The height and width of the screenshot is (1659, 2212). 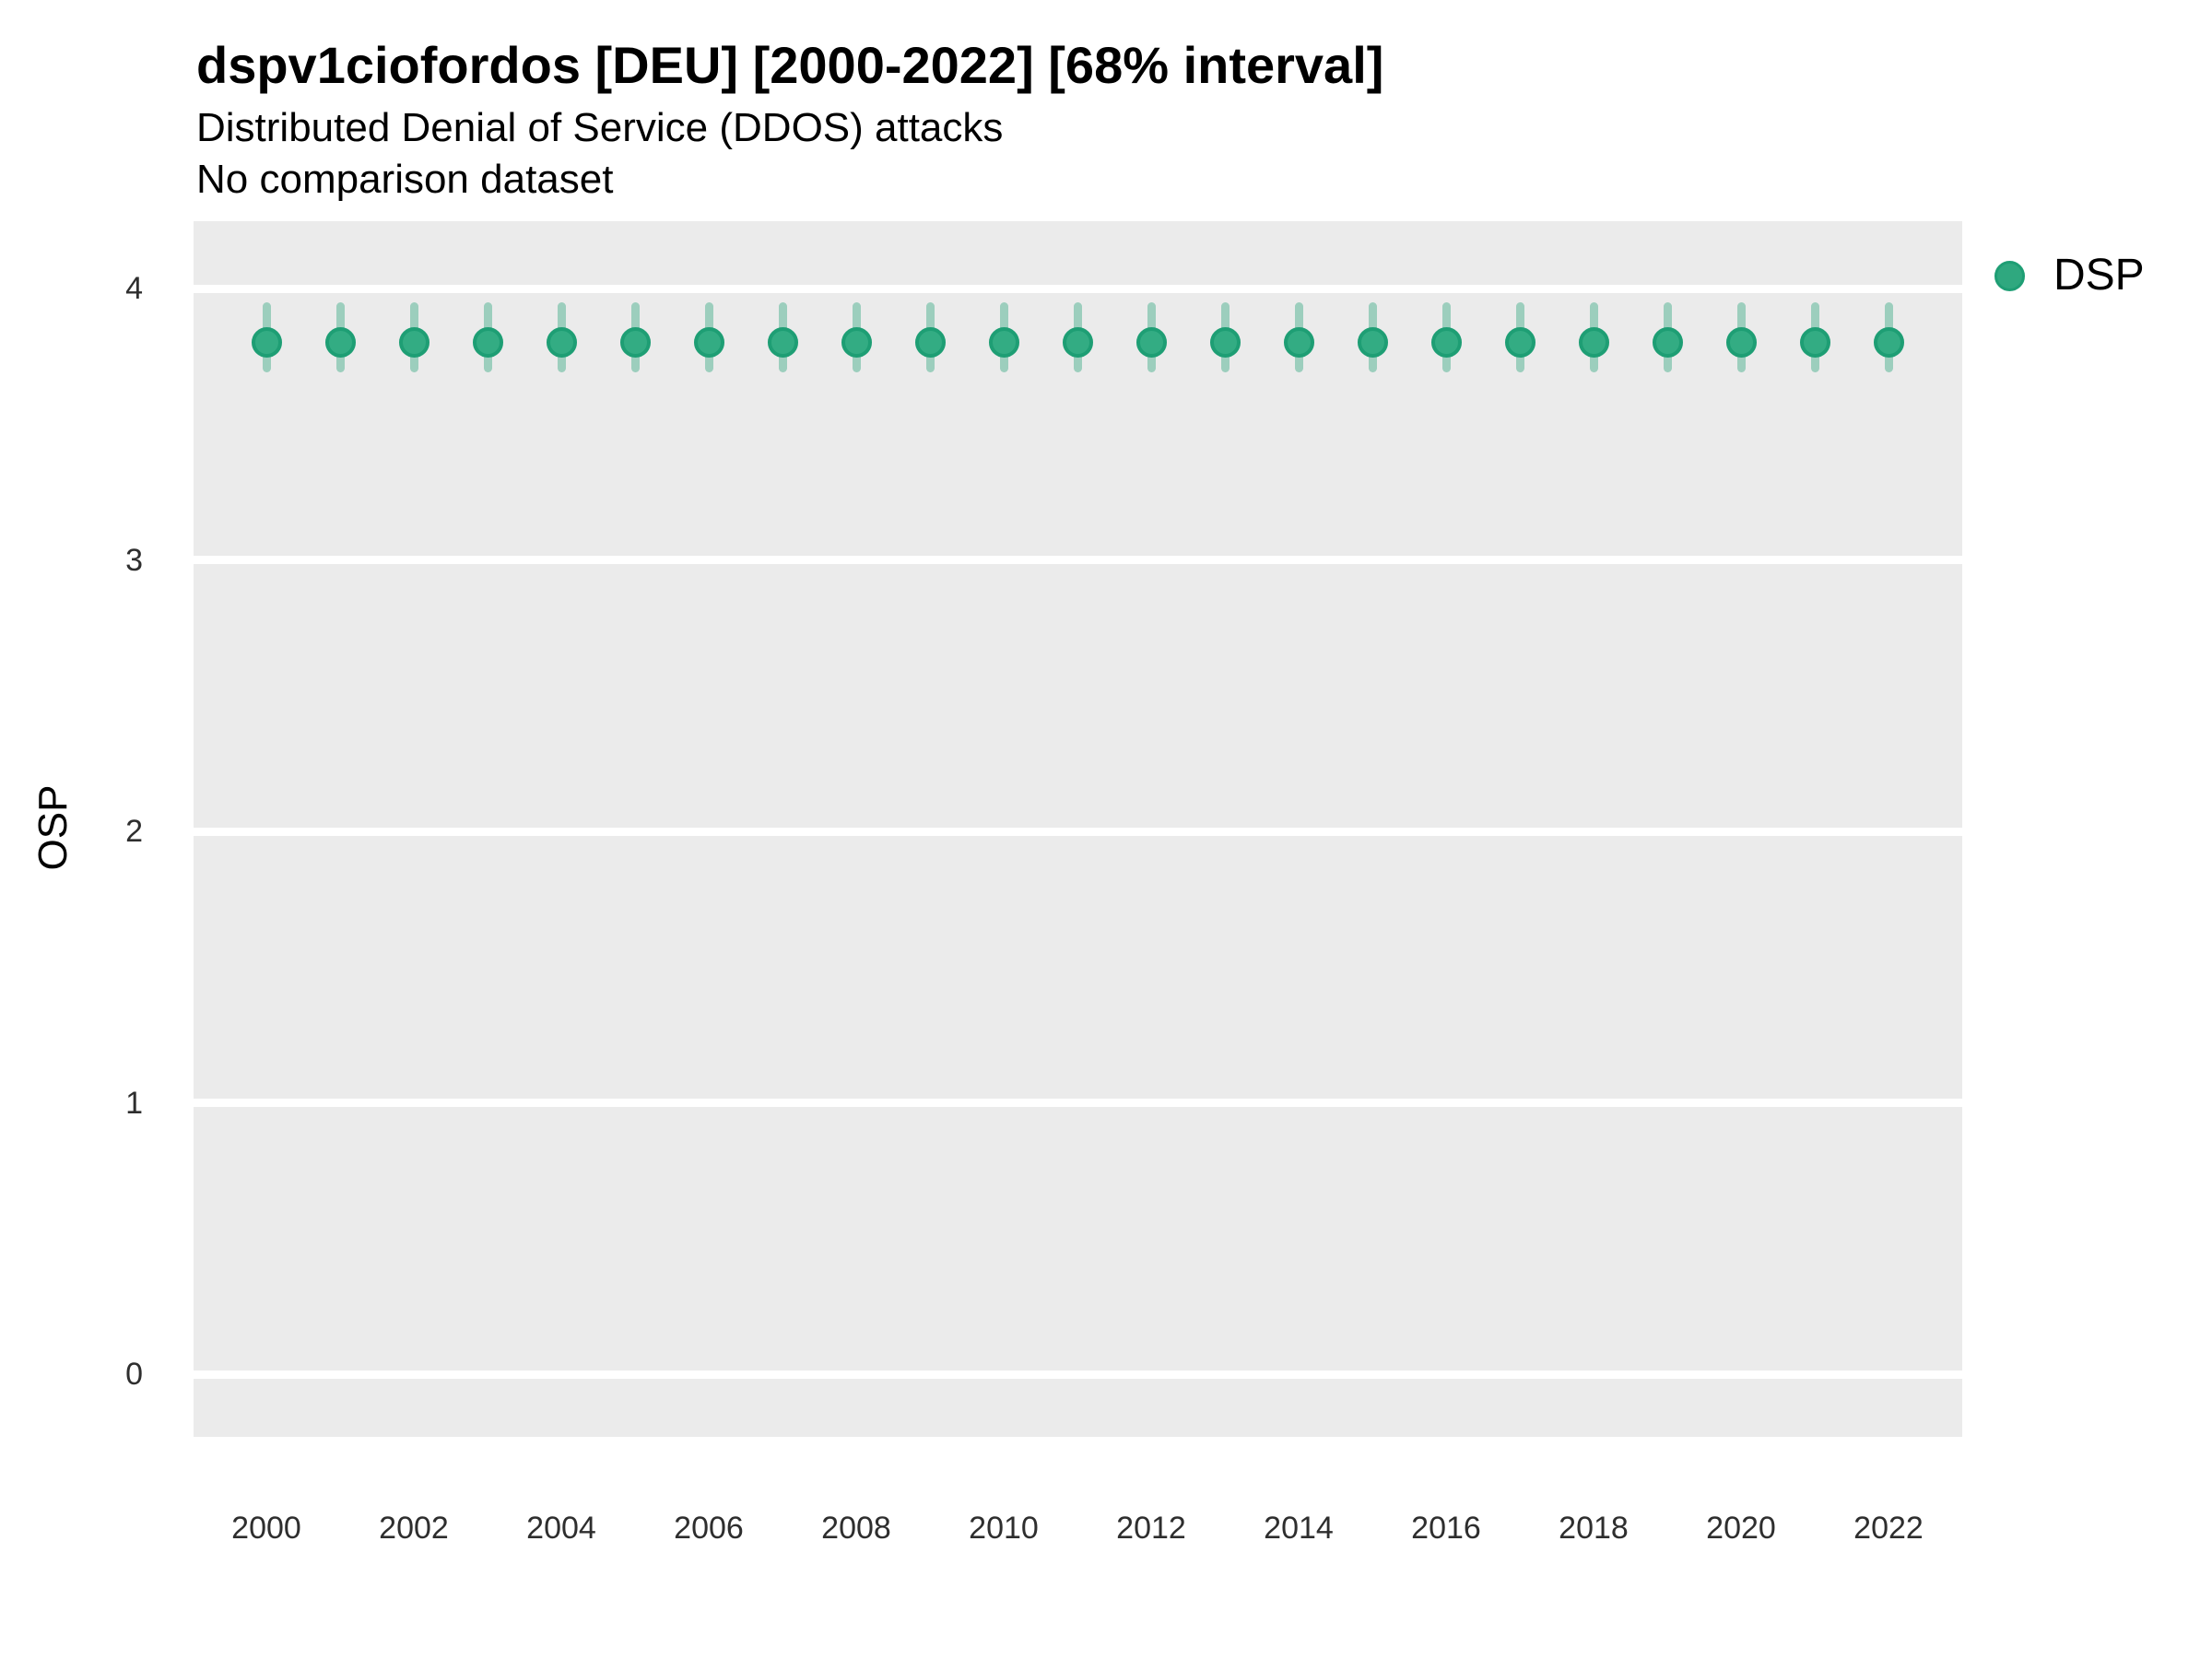 What do you see at coordinates (1741, 1528) in the screenshot?
I see `x-tick-label-2020: 2020` at bounding box center [1741, 1528].